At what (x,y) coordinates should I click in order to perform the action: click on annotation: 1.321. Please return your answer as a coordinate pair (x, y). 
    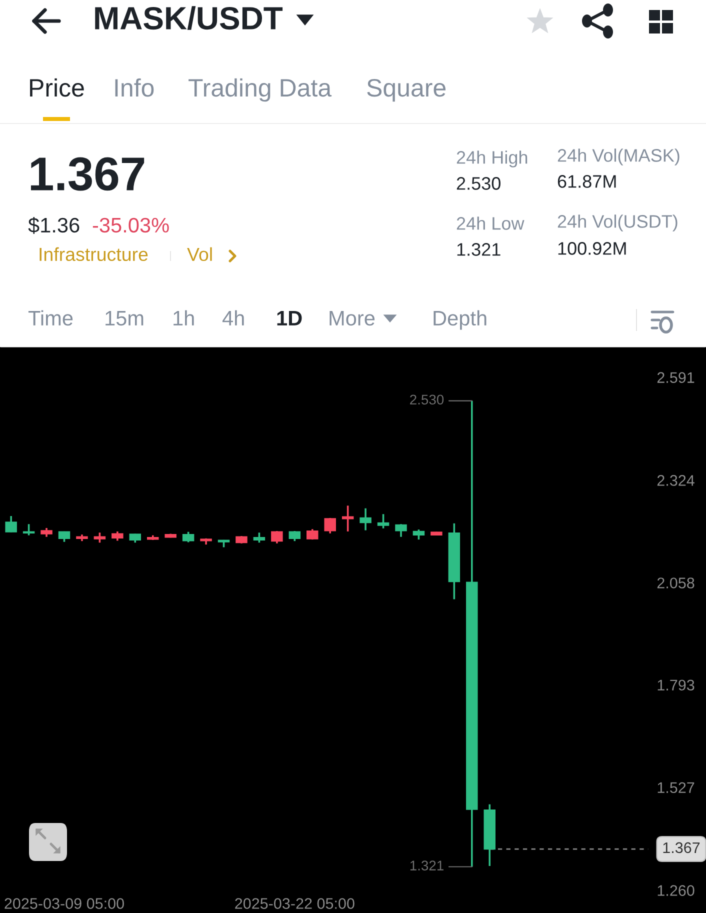
    Looking at the image, I should click on (427, 865).